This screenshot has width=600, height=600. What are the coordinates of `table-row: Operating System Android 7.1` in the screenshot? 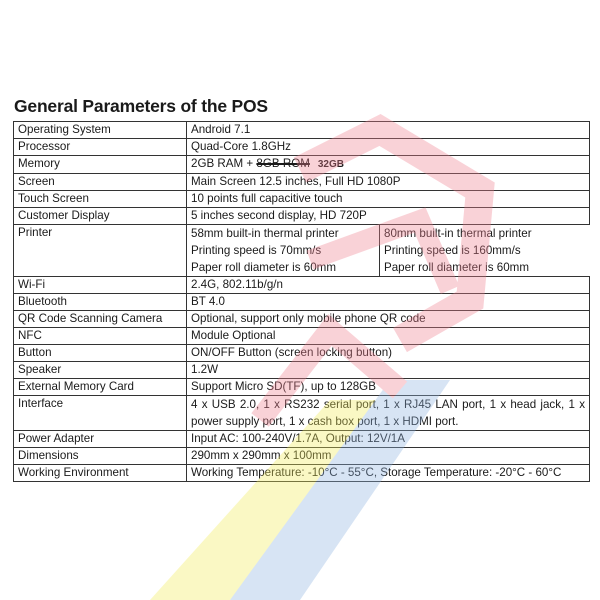 It's located at (301, 130).